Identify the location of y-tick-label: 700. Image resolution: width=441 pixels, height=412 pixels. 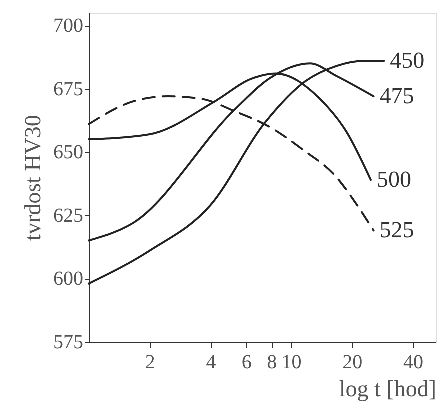
(69, 26).